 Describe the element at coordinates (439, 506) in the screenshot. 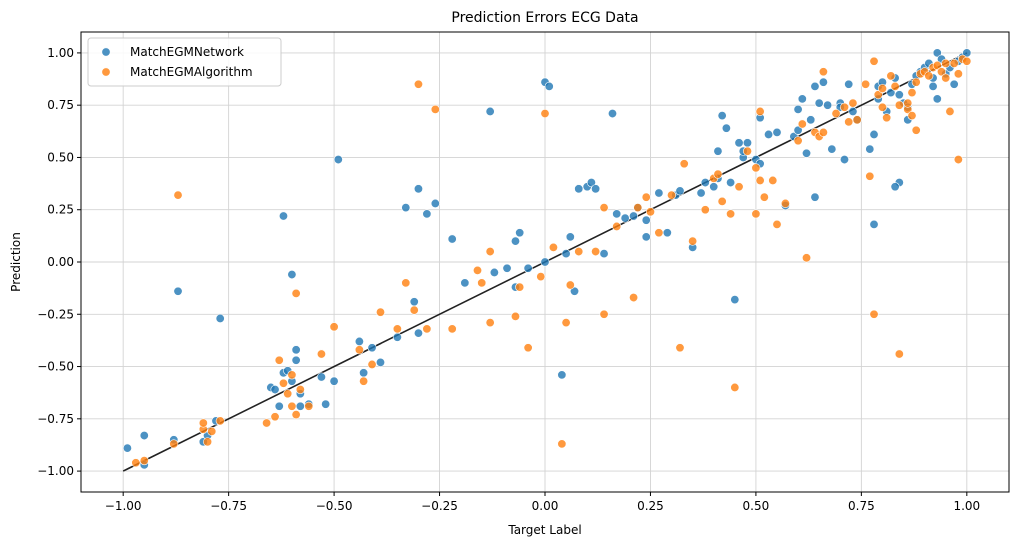

I see `x-tick-label: −0.25` at that location.